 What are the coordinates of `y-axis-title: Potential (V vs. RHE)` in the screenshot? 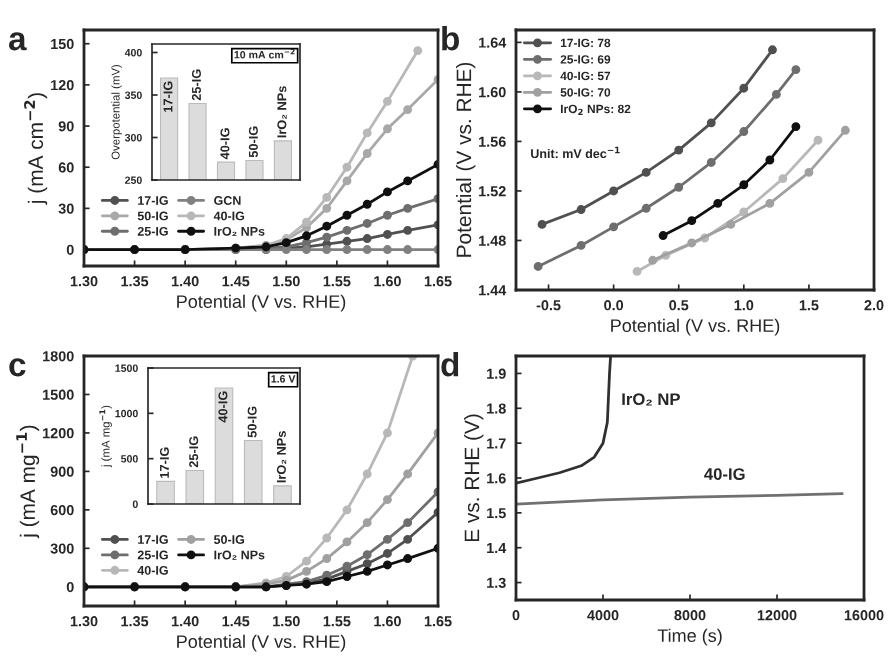 It's located at (465, 159).